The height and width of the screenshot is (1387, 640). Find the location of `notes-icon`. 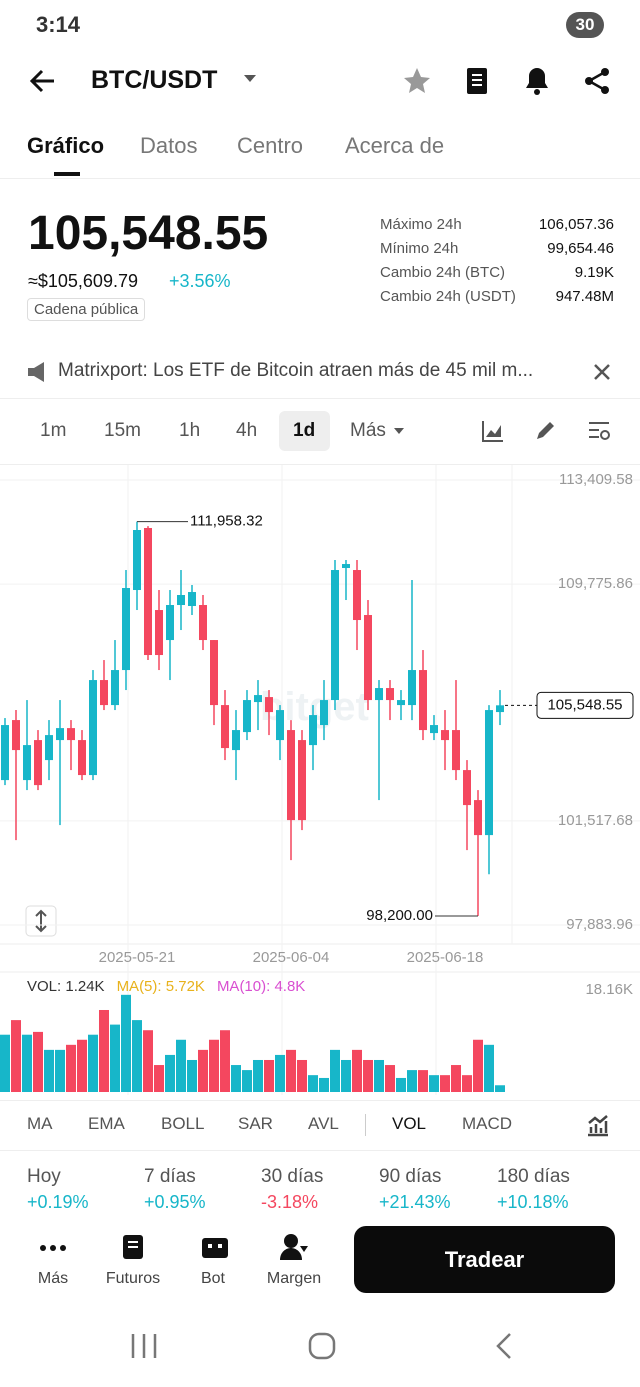

notes-icon is located at coordinates (477, 81).